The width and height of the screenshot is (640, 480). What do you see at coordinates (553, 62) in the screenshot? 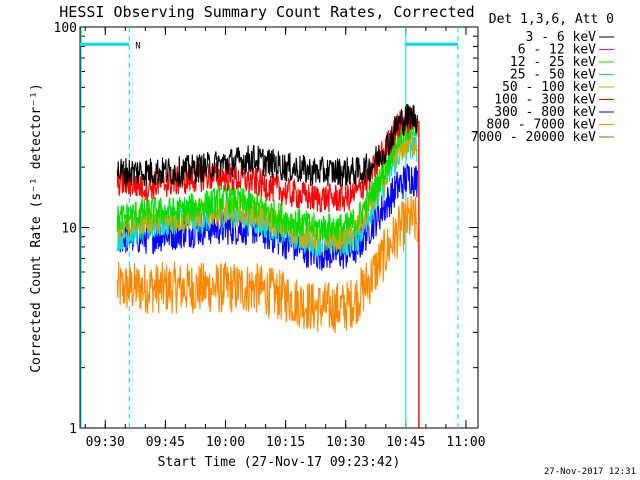
I see `legend-label: 12 - 25 keV` at bounding box center [553, 62].